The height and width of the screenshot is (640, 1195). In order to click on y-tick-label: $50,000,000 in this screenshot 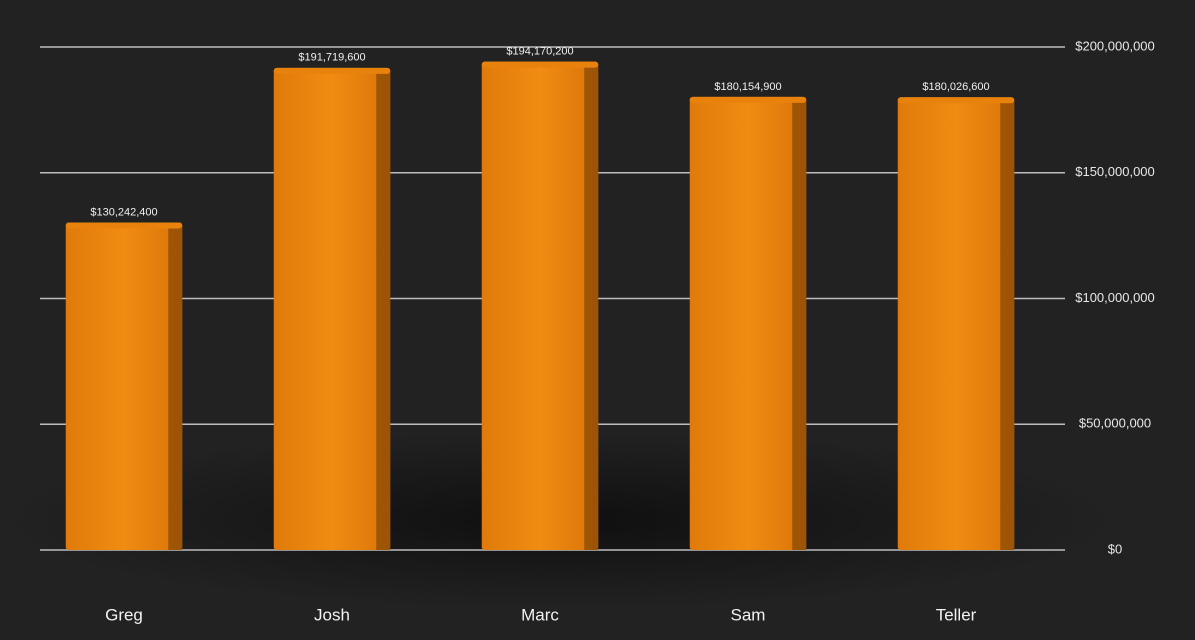, I will do `click(1115, 423)`.